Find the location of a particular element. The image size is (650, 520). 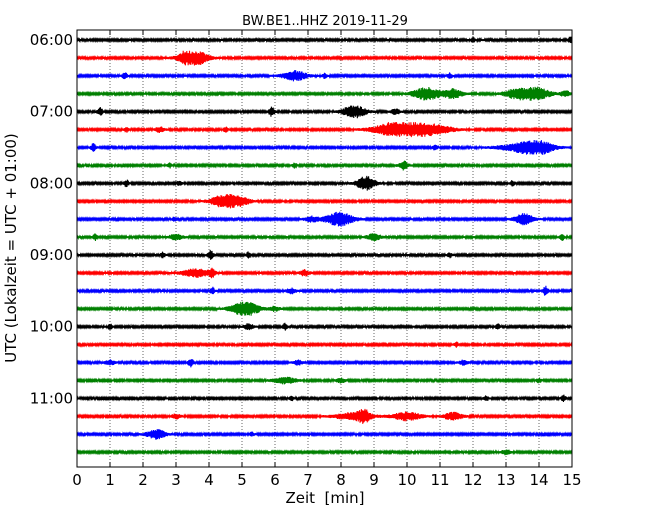

hour-label: 10:00 is located at coordinates (51, 327).